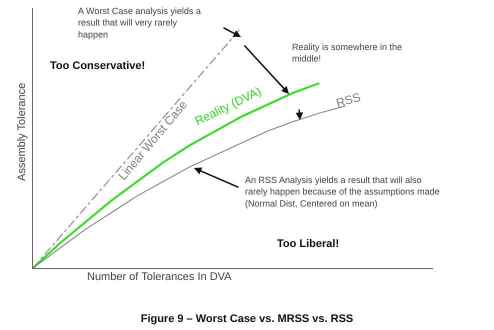 The image size is (494, 330). Describe the element at coordinates (308, 244) in the screenshot. I see `annotation: Too Liberal!` at that location.